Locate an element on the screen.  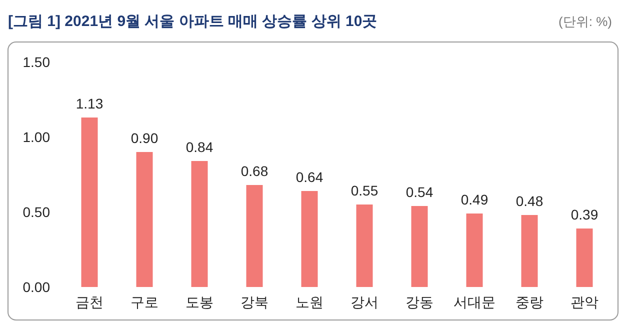
ytick: 1.00 is located at coordinates (36, 137).